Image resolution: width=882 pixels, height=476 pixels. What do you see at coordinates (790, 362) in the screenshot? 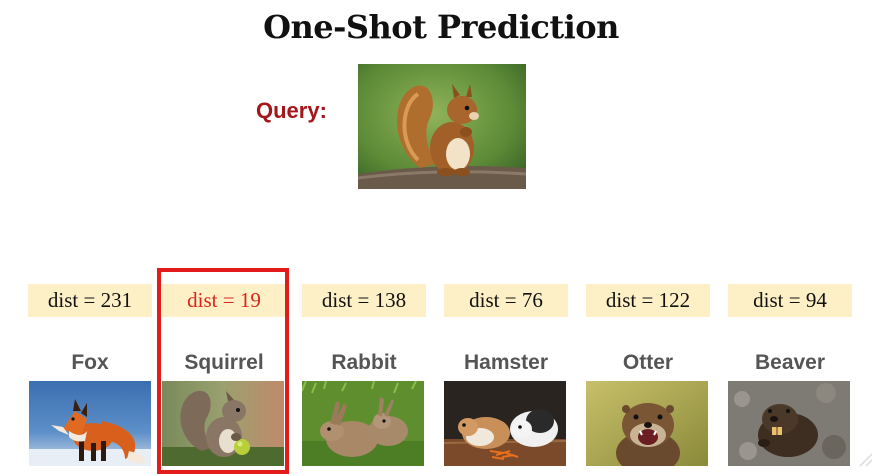
I see `name-beaver: Beaver` at bounding box center [790, 362].